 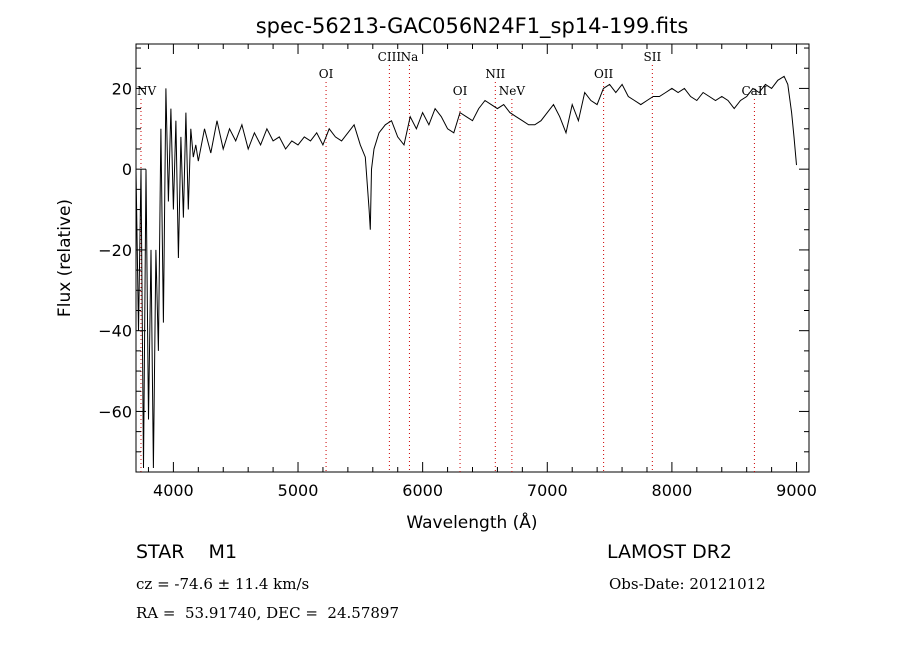 I want to click on y-tick-label: 0, so click(x=127, y=169).